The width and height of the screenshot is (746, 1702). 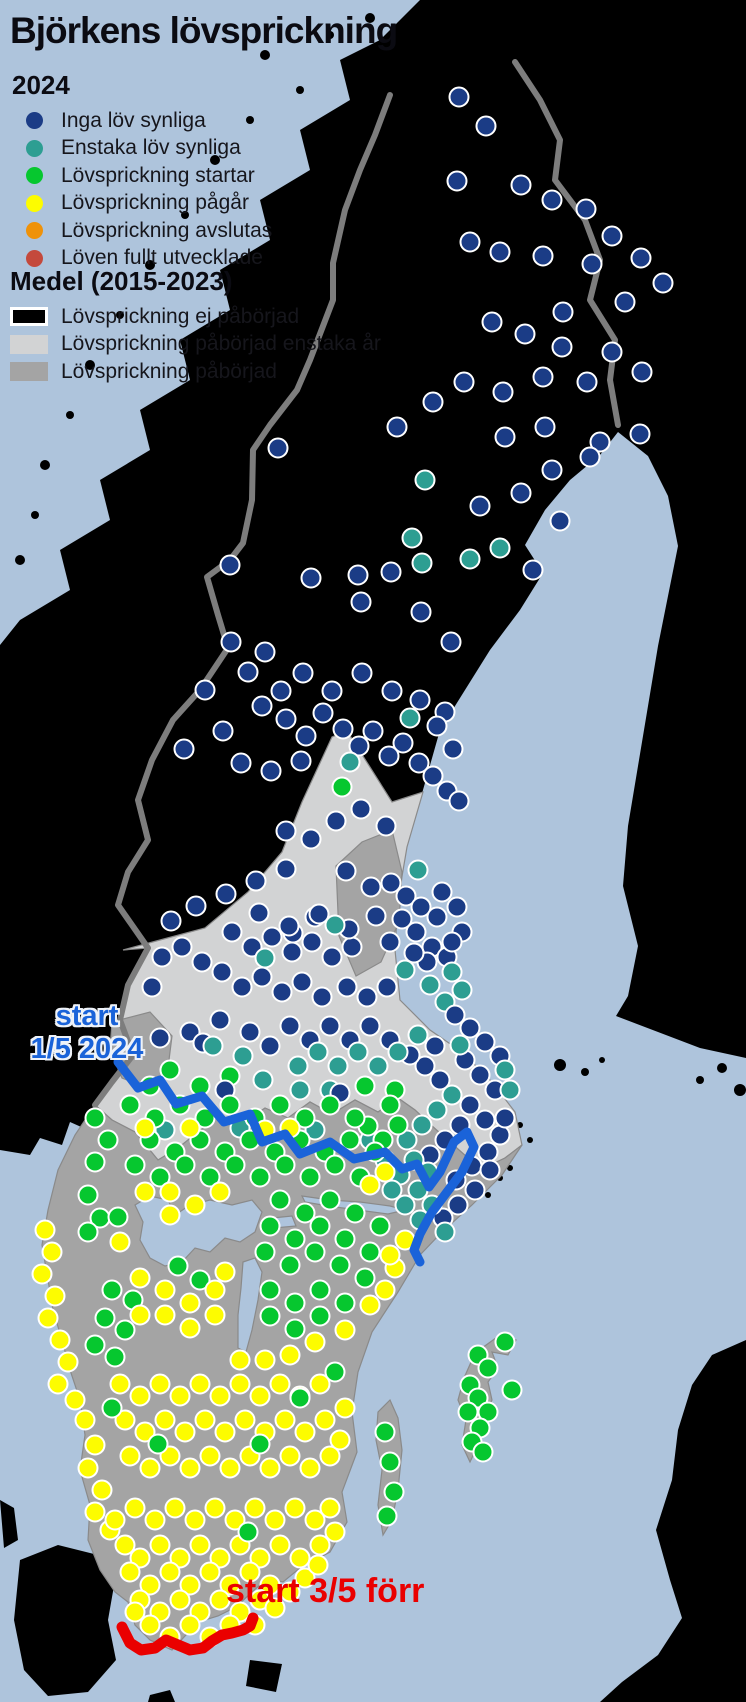 What do you see at coordinates (34, 231) in the screenshot?
I see `status-dot-icon` at bounding box center [34, 231].